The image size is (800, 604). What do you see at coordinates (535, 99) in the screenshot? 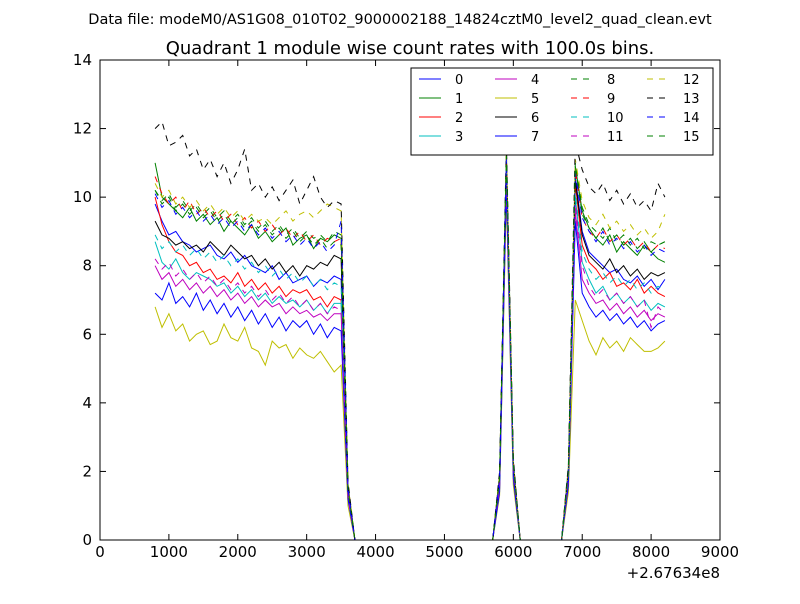
I see `legend-label-5: 5` at bounding box center [535, 99].